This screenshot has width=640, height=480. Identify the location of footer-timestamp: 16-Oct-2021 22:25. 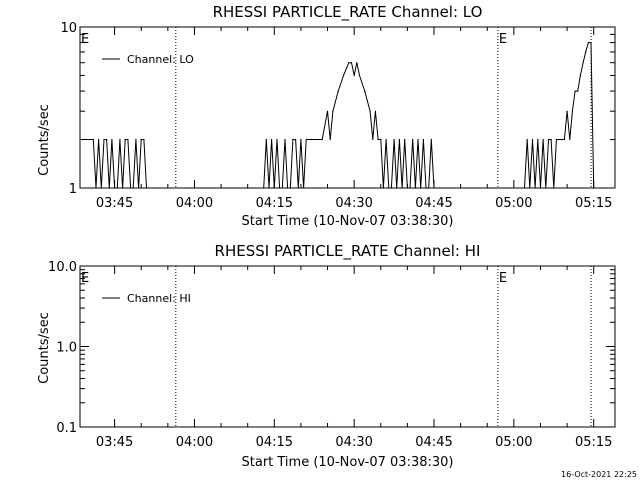
(599, 474).